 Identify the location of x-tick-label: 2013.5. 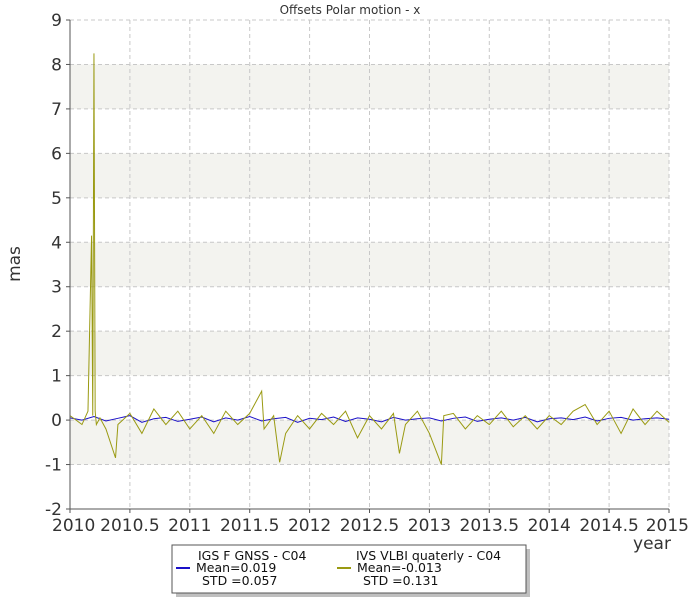
(489, 526).